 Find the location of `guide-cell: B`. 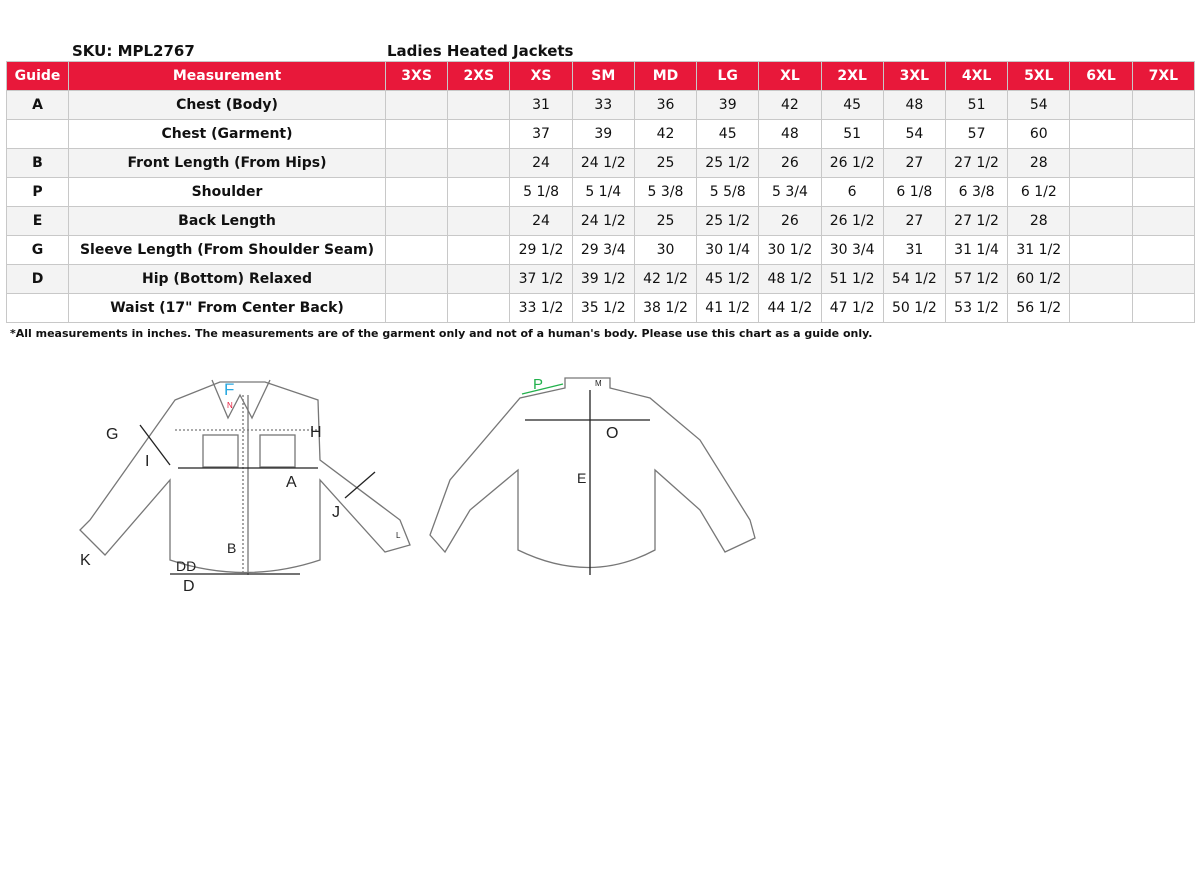

guide-cell: B is located at coordinates (37, 163).